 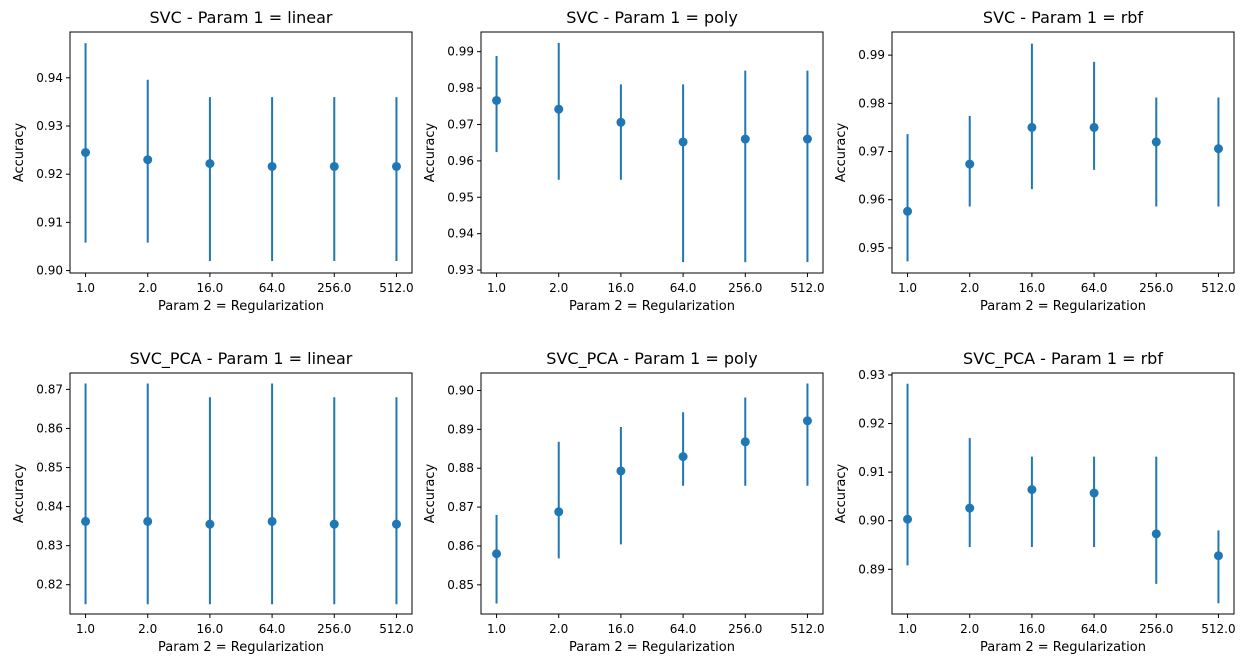 I want to click on y-tick-label: 0.85, so click(x=460, y=585).